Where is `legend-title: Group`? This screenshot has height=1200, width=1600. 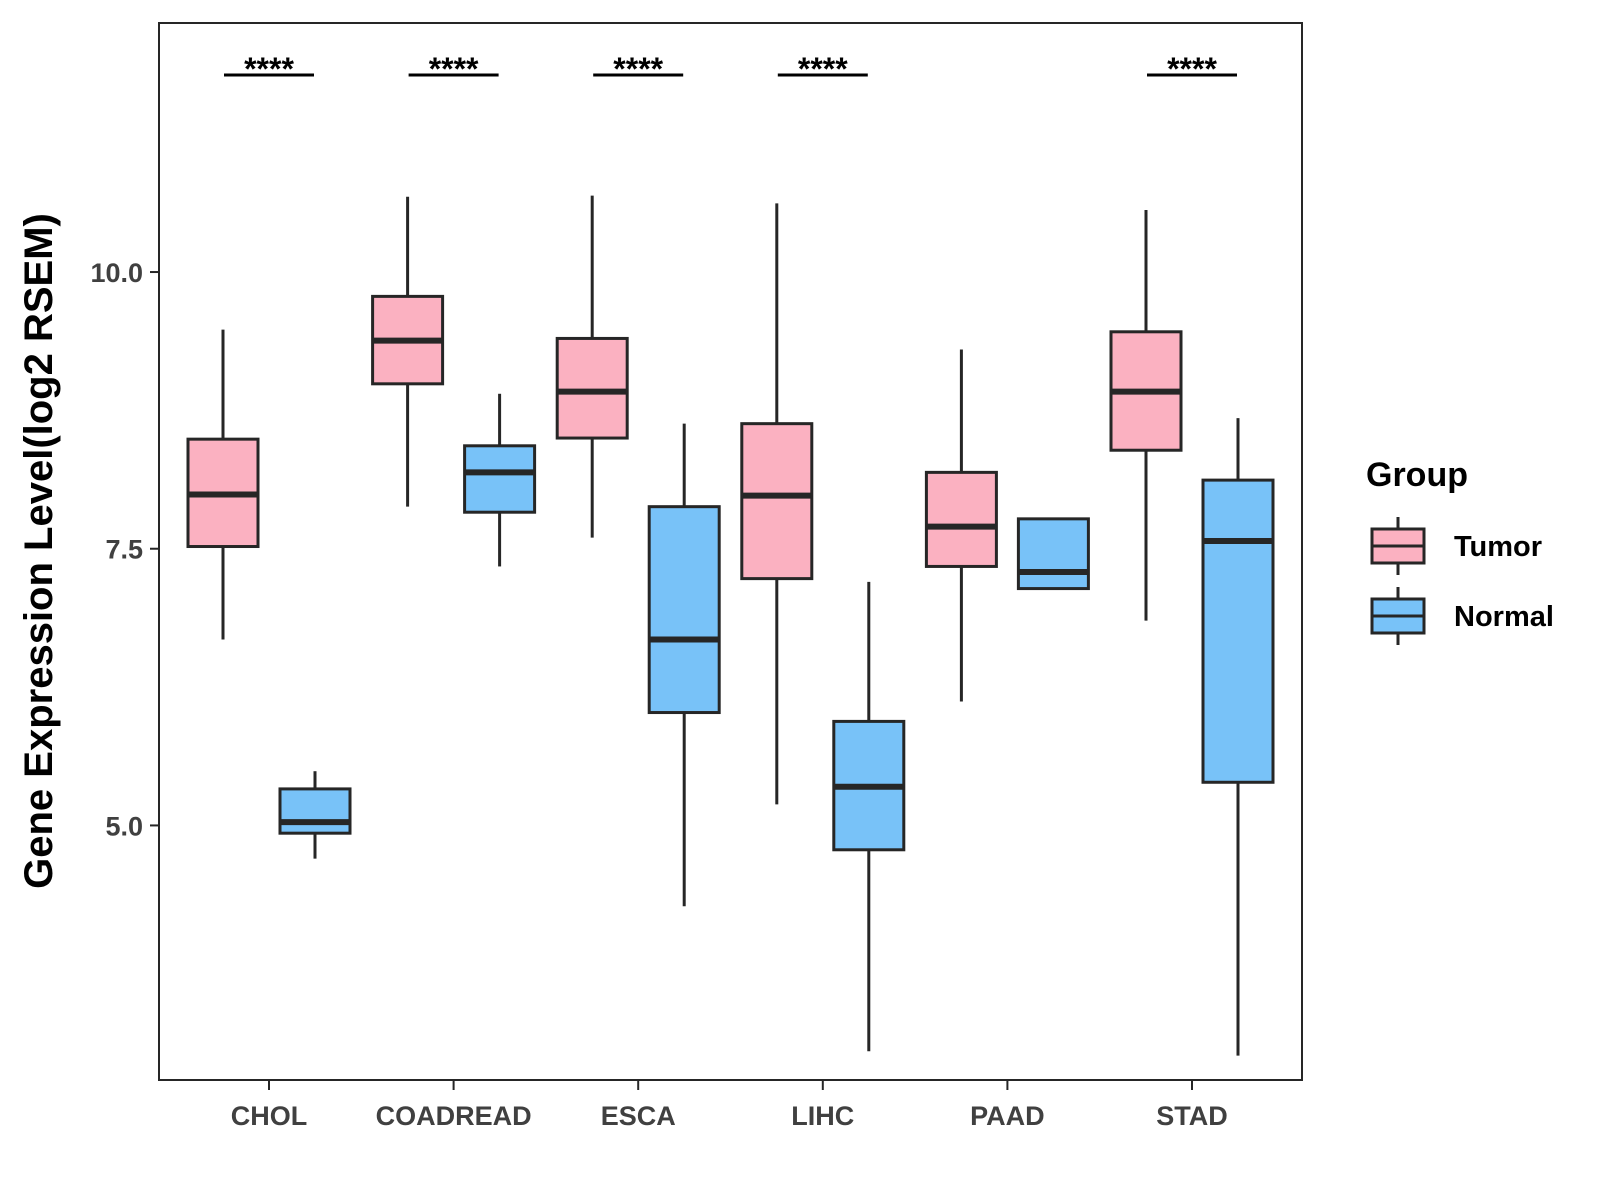 legend-title: Group is located at coordinates (1417, 475).